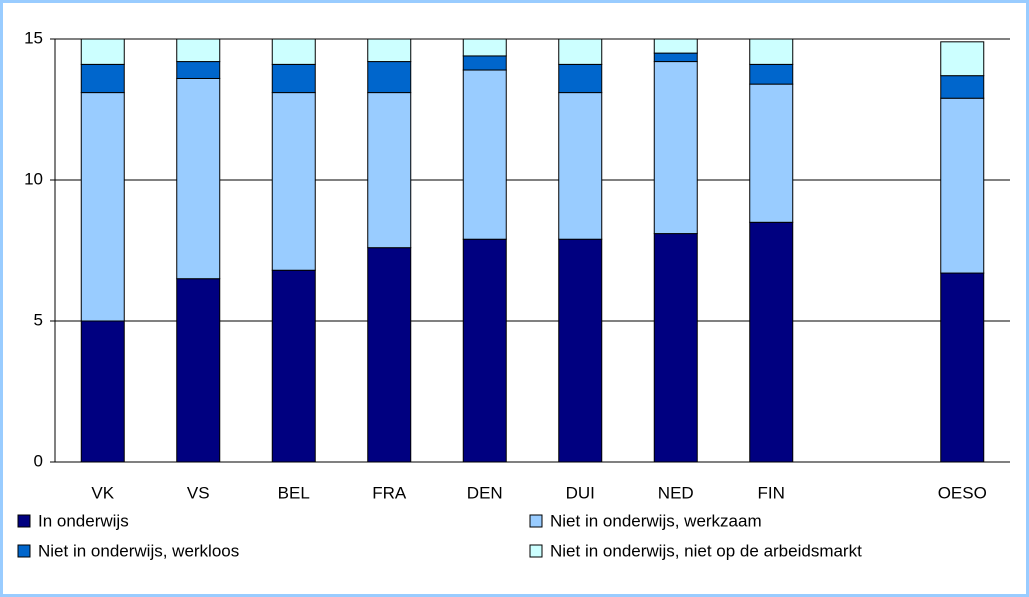 This screenshot has width=1029, height=597. Describe the element at coordinates (102, 492) in the screenshot. I see `x-tick-label: VK` at that location.